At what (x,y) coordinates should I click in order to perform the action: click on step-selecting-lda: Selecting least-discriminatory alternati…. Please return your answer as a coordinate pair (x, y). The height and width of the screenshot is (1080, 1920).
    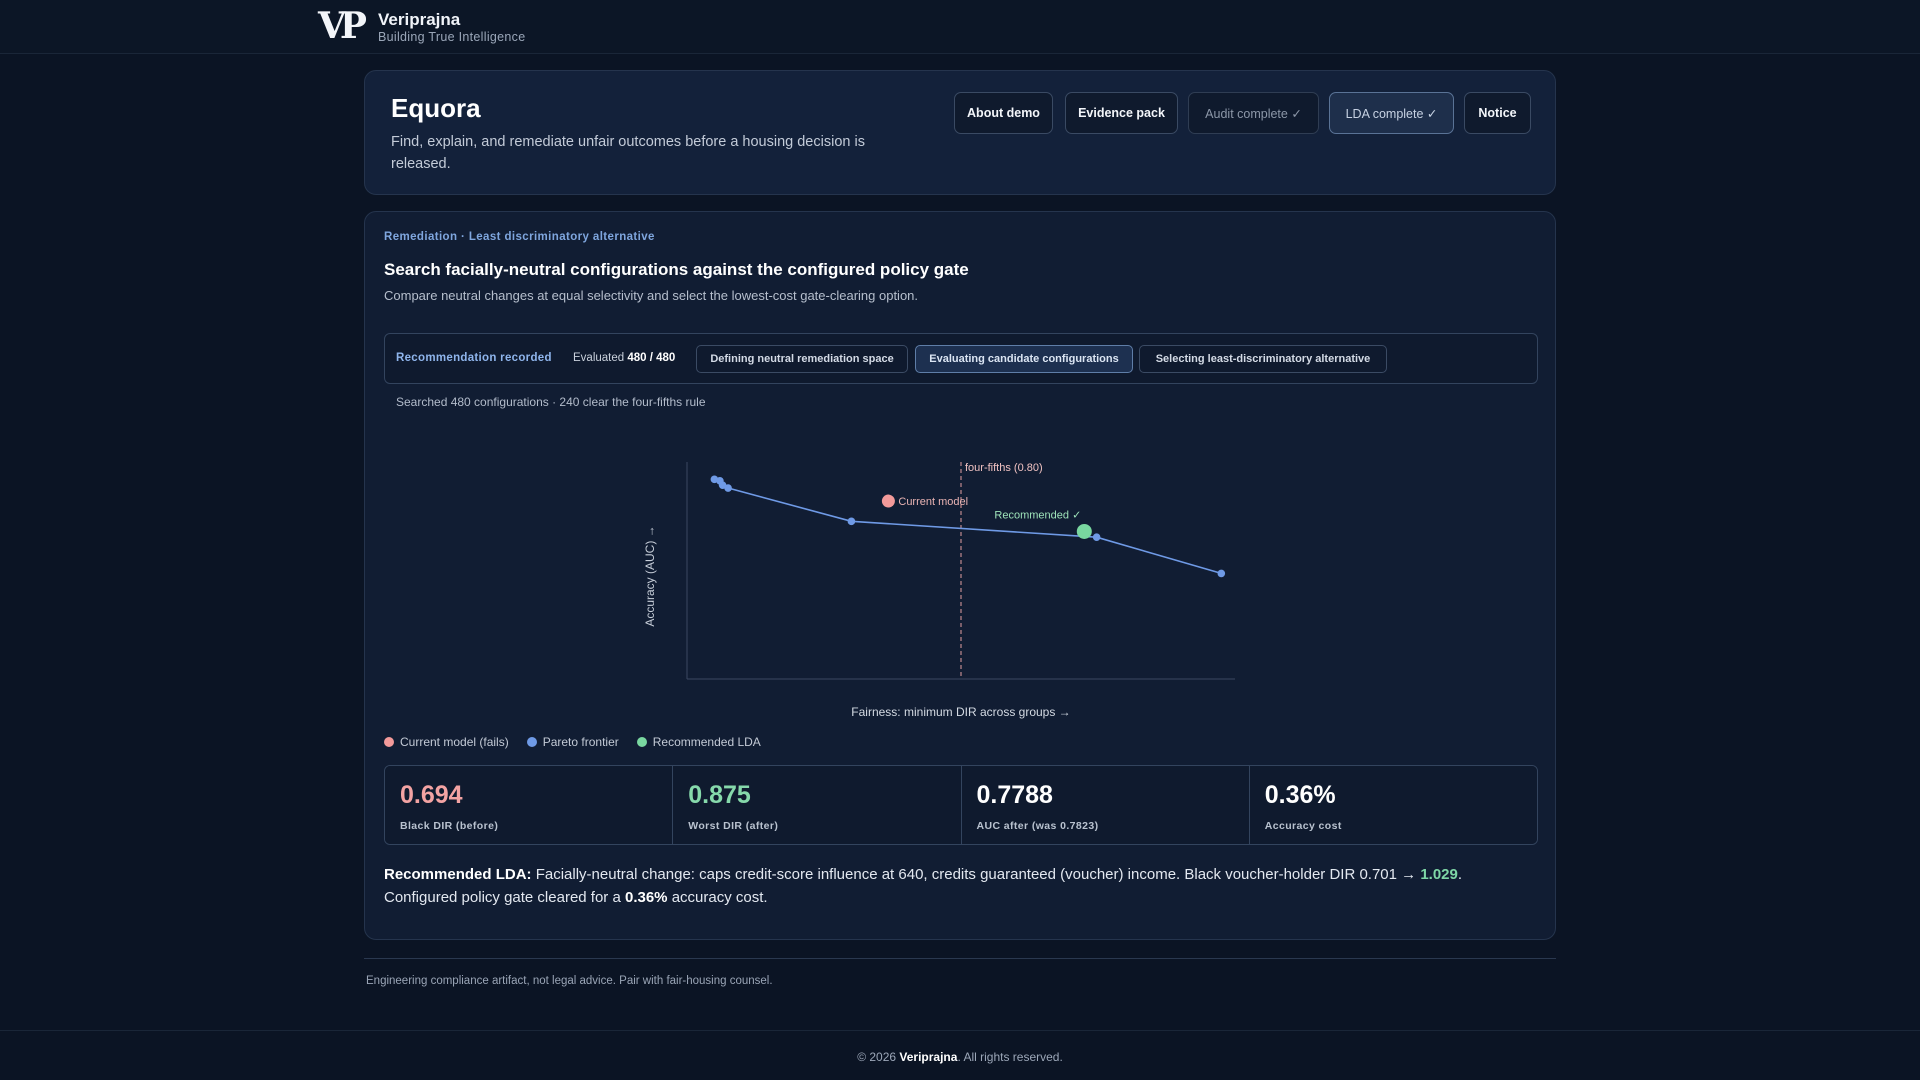
    Looking at the image, I should click on (1263, 359).